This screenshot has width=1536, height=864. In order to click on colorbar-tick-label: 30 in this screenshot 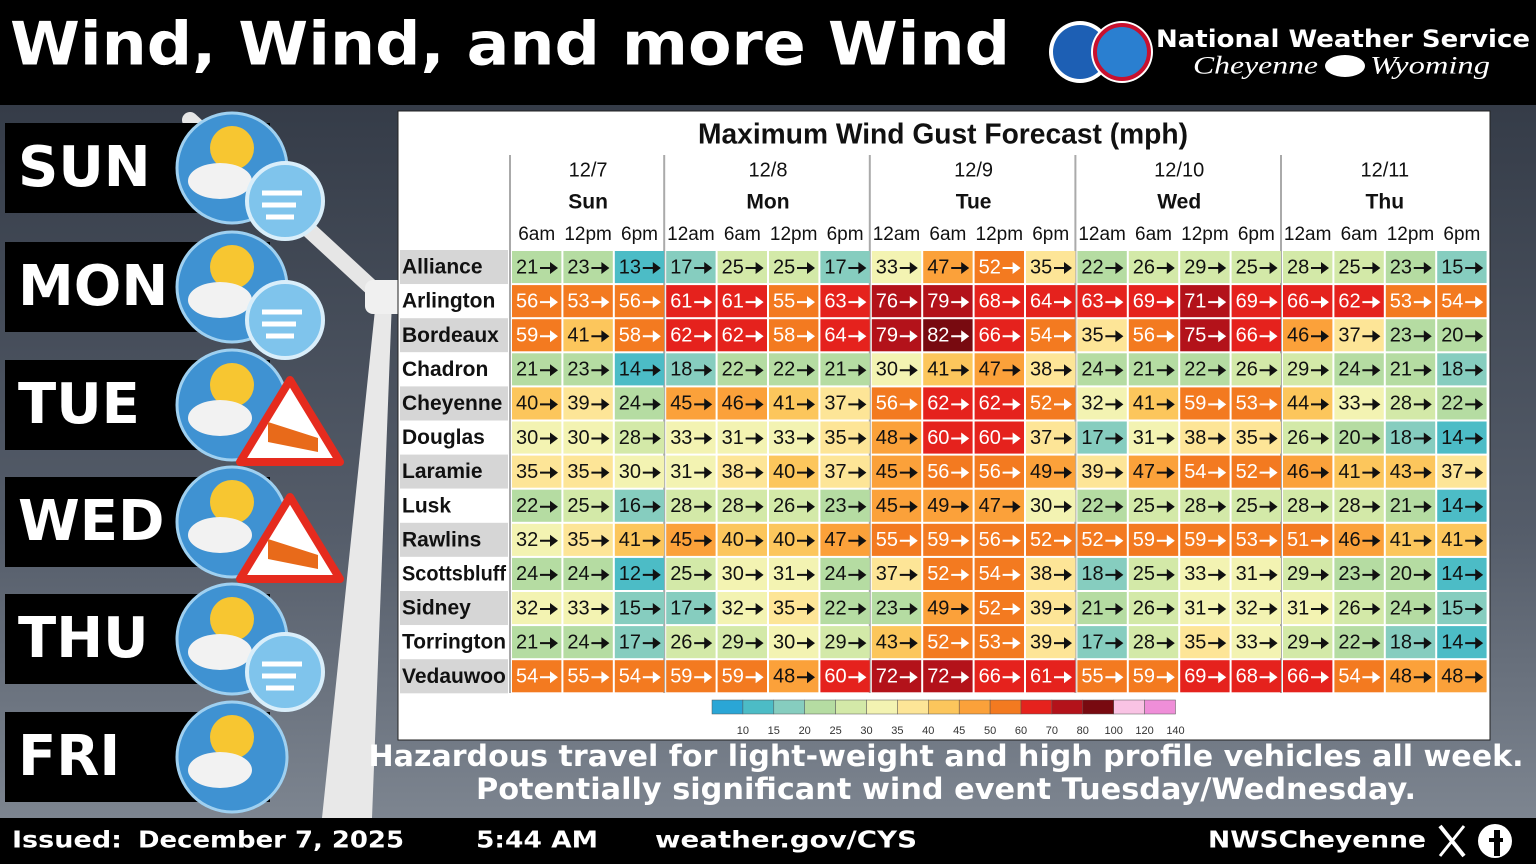, I will do `click(866, 731)`.